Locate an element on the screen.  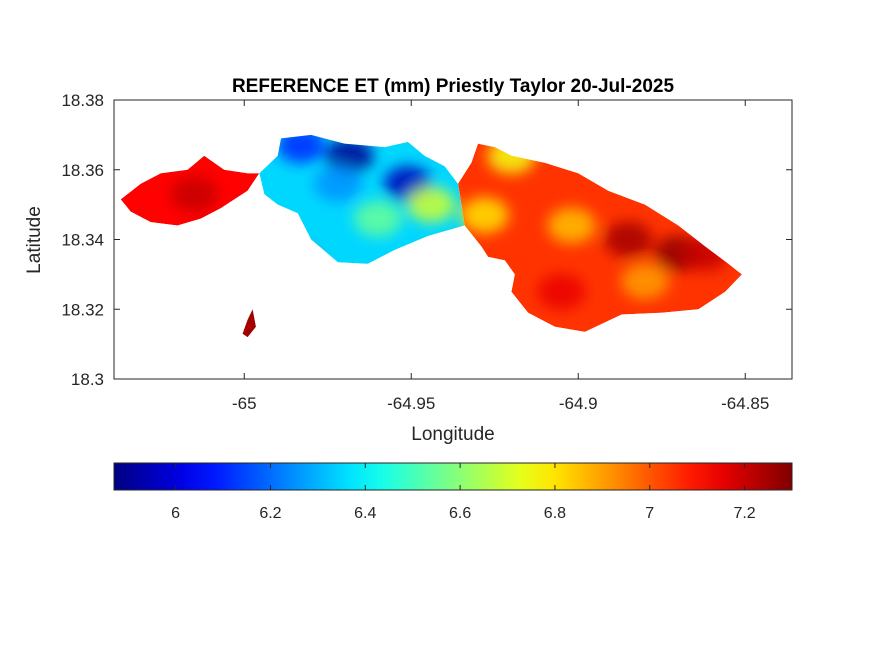
x-tick-label: -64.95 is located at coordinates (411, 403).